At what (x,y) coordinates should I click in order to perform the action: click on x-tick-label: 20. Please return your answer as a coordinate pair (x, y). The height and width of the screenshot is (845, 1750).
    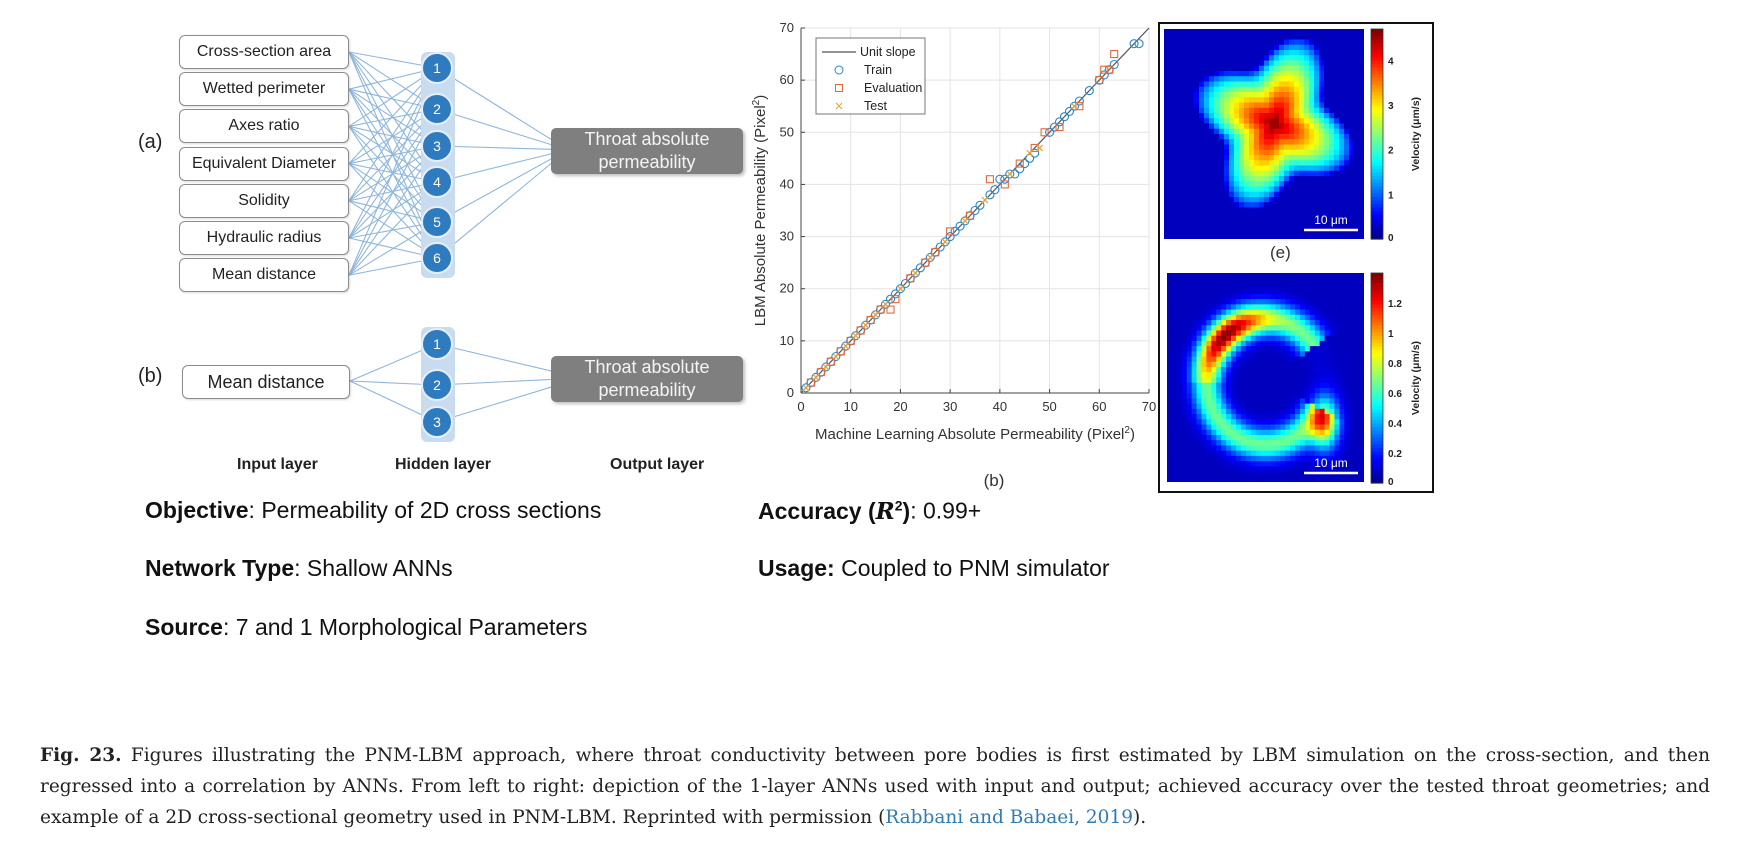
    Looking at the image, I should click on (900, 406).